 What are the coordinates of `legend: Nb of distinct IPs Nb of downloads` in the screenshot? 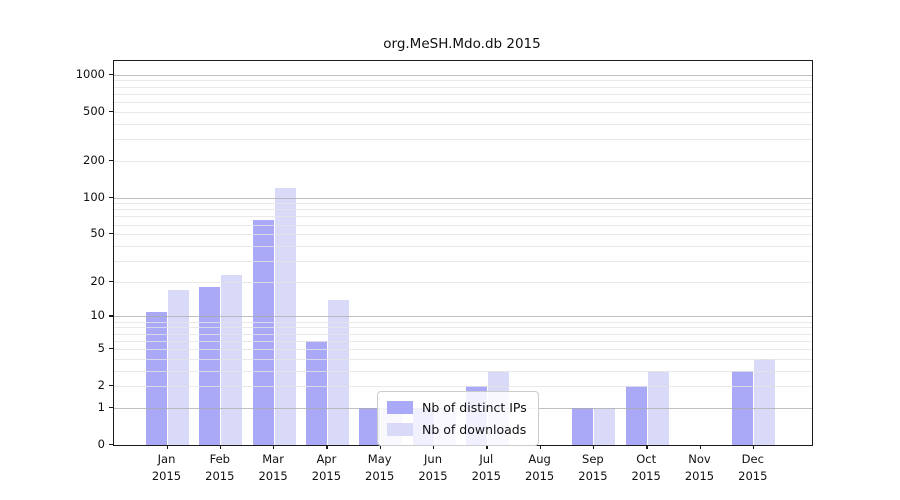 It's located at (458, 418).